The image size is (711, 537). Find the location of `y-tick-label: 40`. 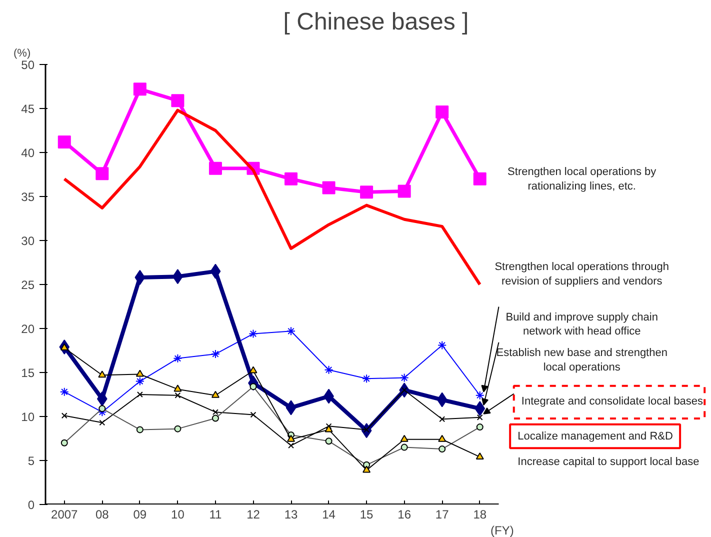

y-tick-label: 40 is located at coordinates (28, 153).